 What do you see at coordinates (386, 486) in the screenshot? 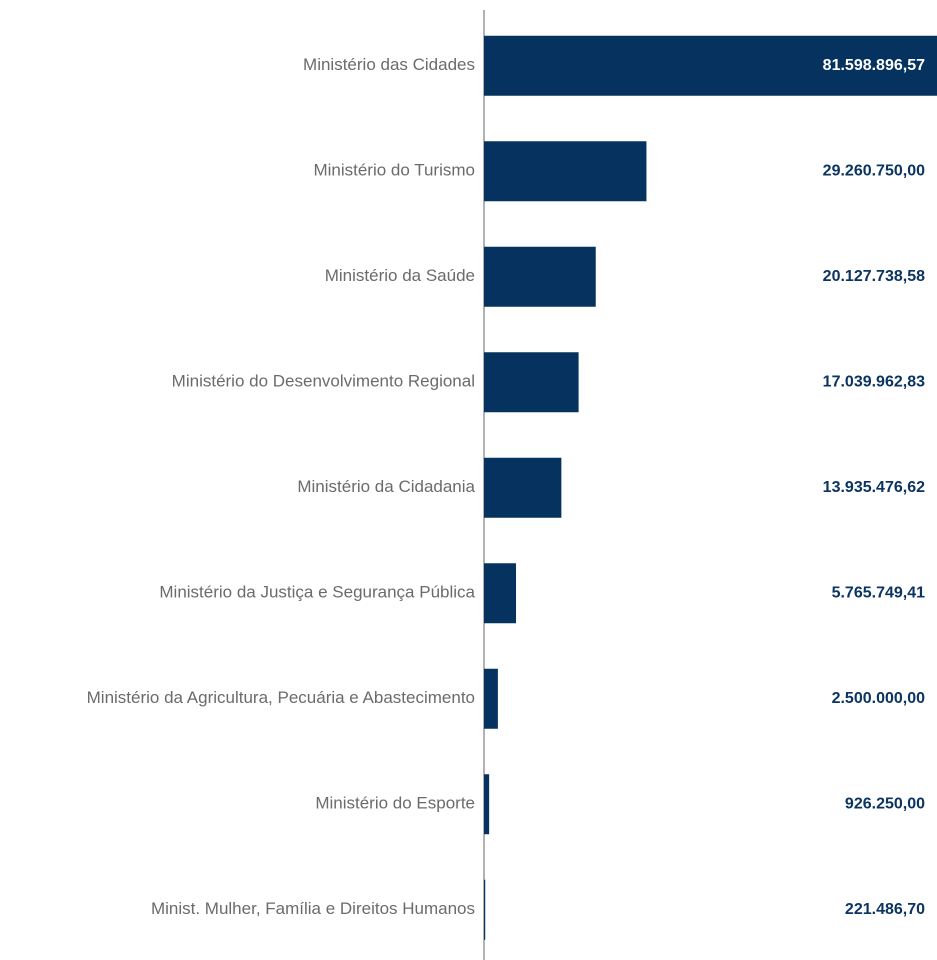
I see `category-label: Ministério da Cidadania` at bounding box center [386, 486].